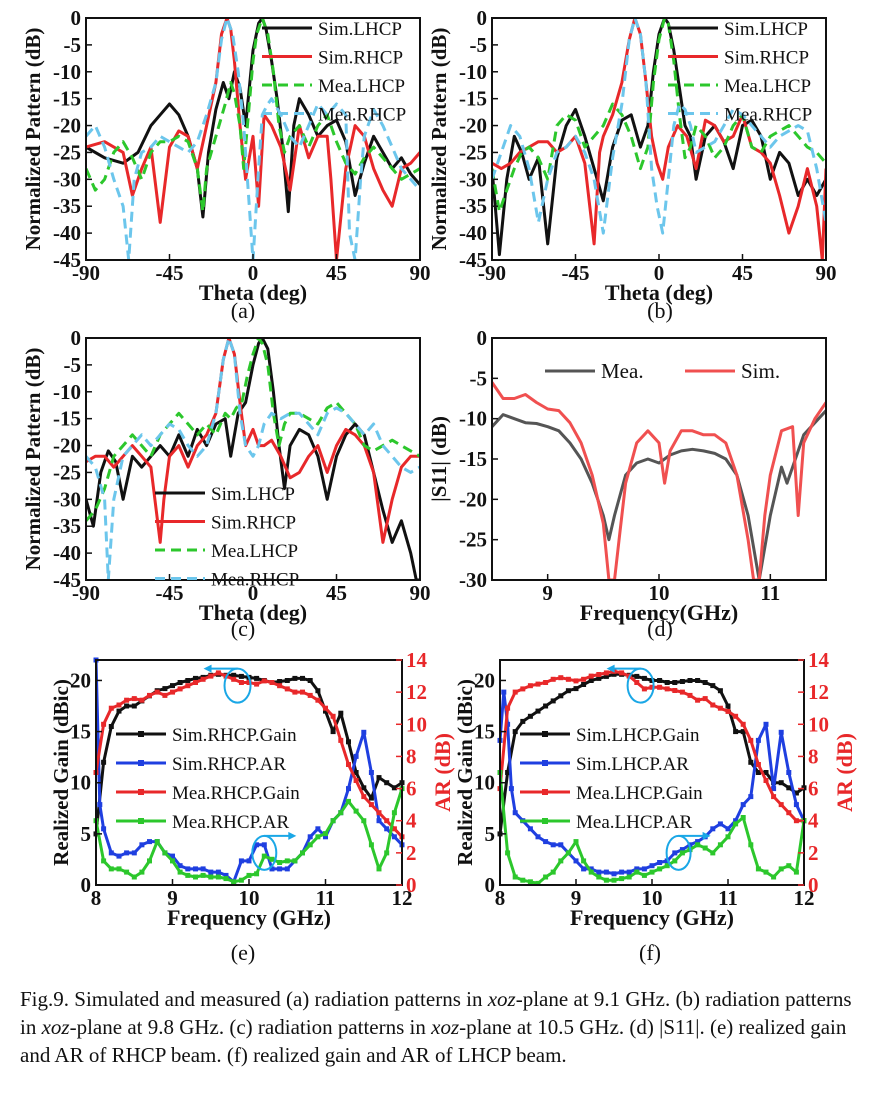  Describe the element at coordinates (237, 685) in the screenshot. I see `annotation-ellipse-gain` at that location.